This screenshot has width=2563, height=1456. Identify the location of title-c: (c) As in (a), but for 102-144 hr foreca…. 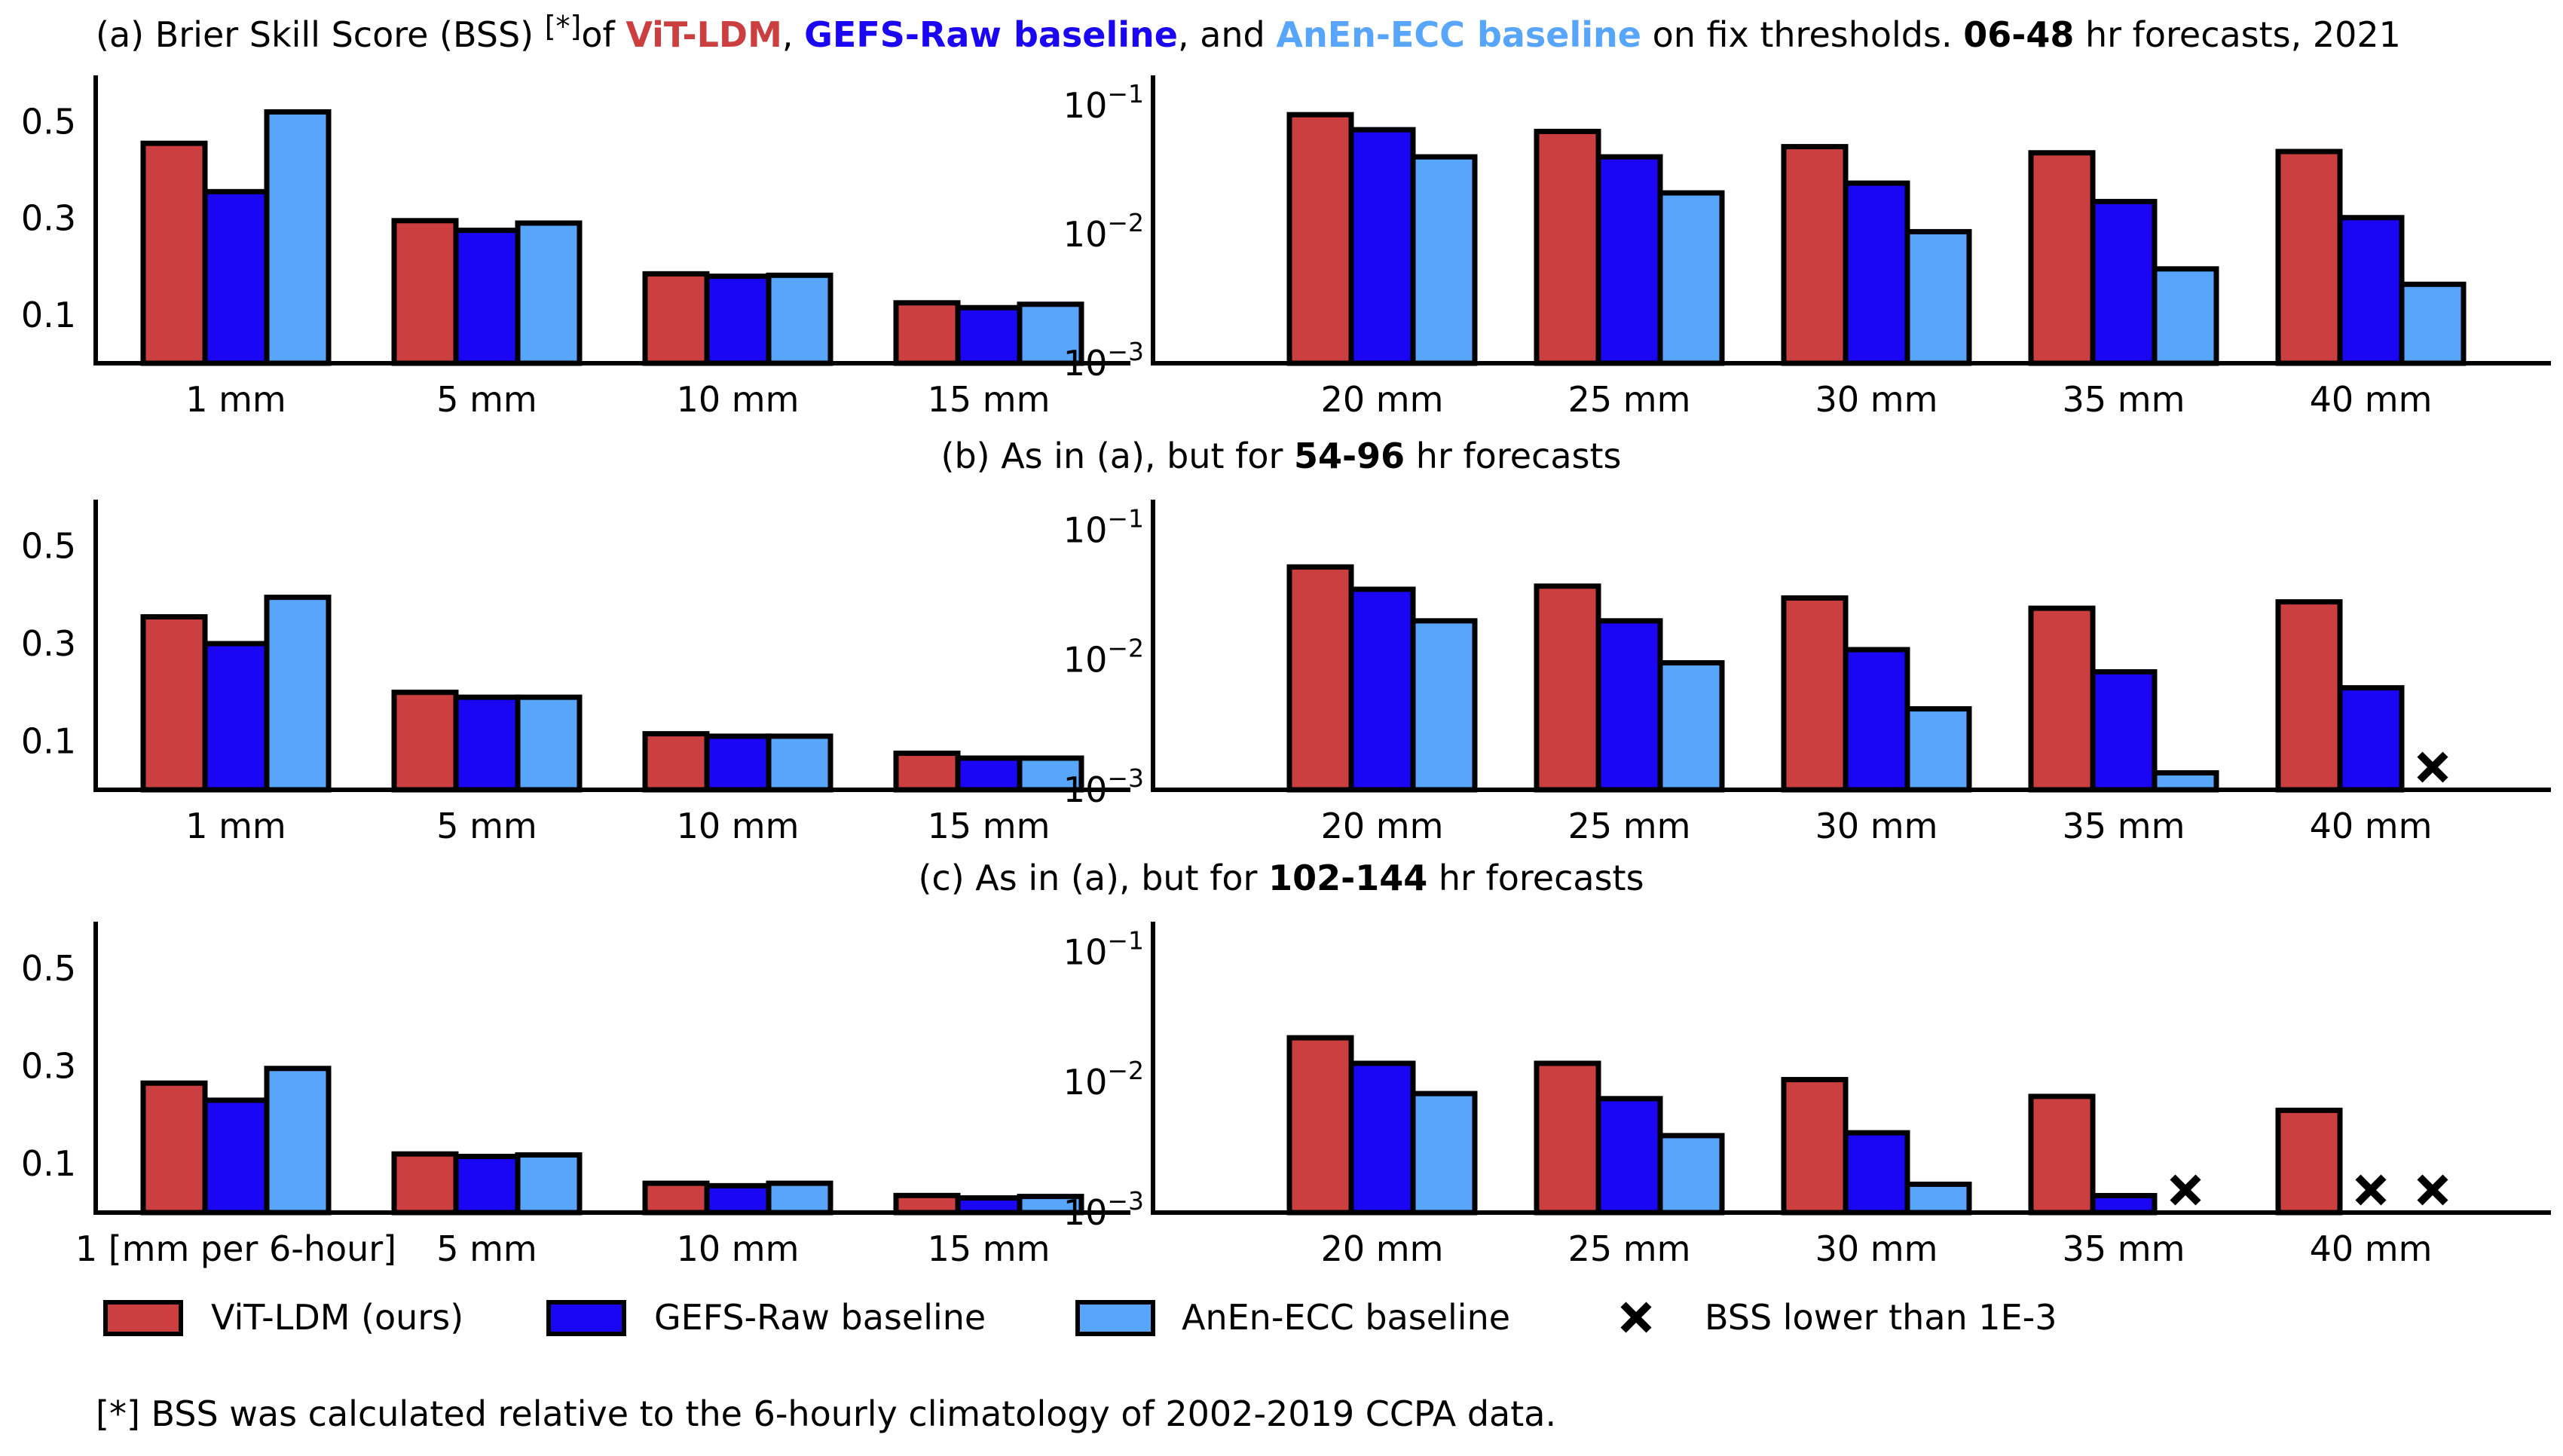
(1281, 878).